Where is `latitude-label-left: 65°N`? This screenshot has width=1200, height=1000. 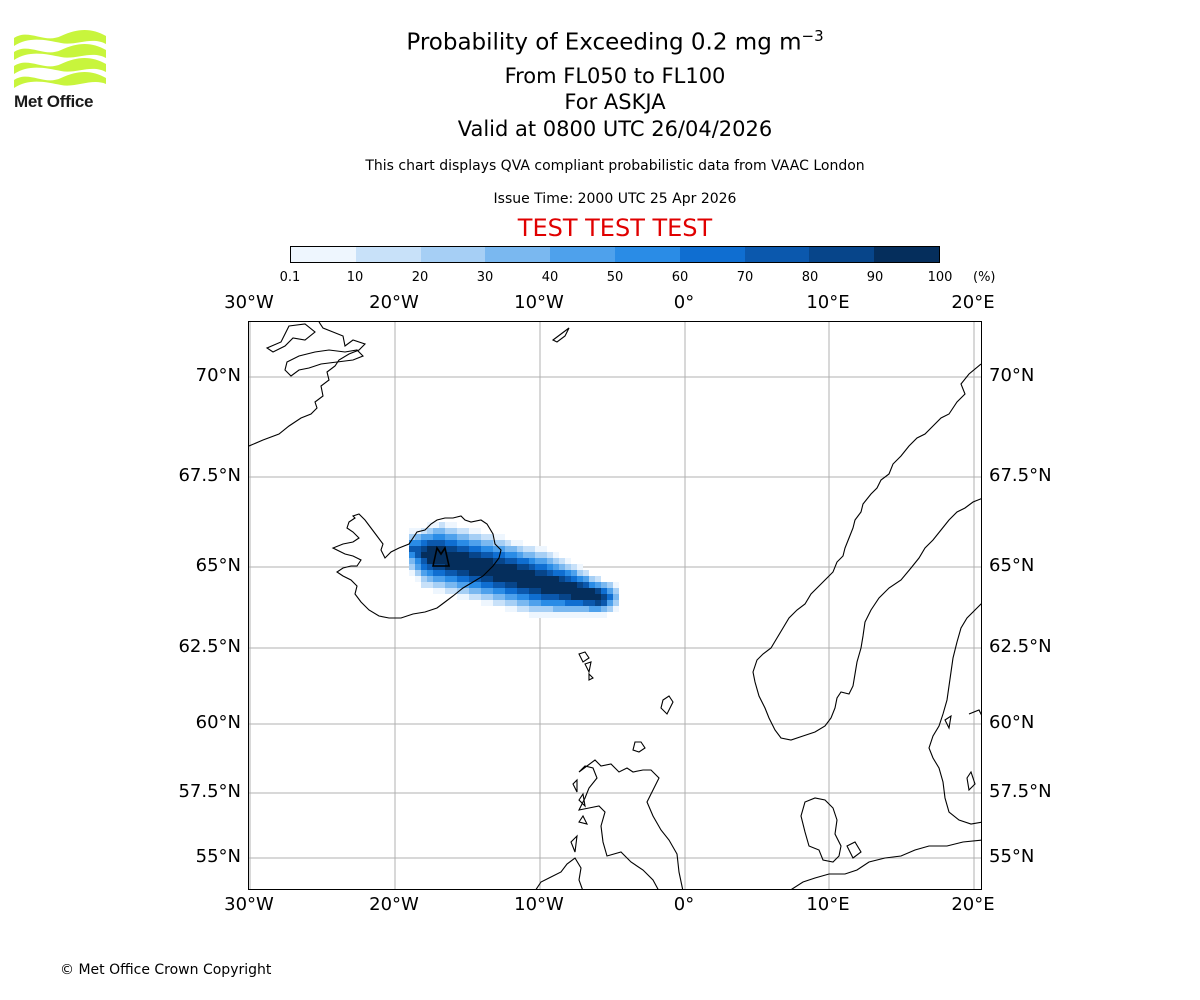 latitude-label-left: 65°N is located at coordinates (218, 565).